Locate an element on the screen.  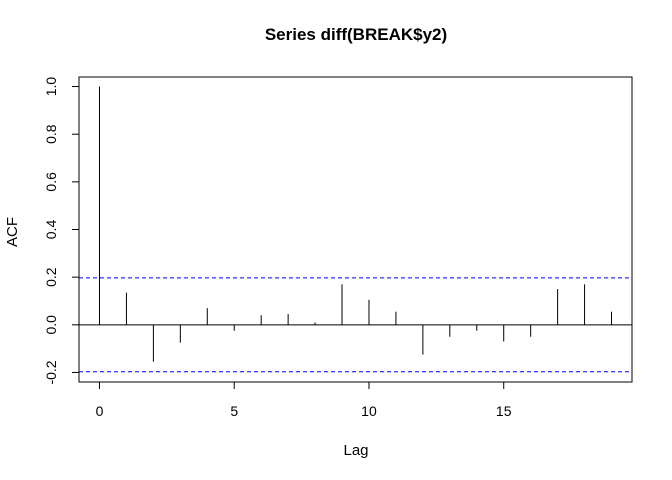
y-tick-label: 0.0 is located at coordinates (51, 325).